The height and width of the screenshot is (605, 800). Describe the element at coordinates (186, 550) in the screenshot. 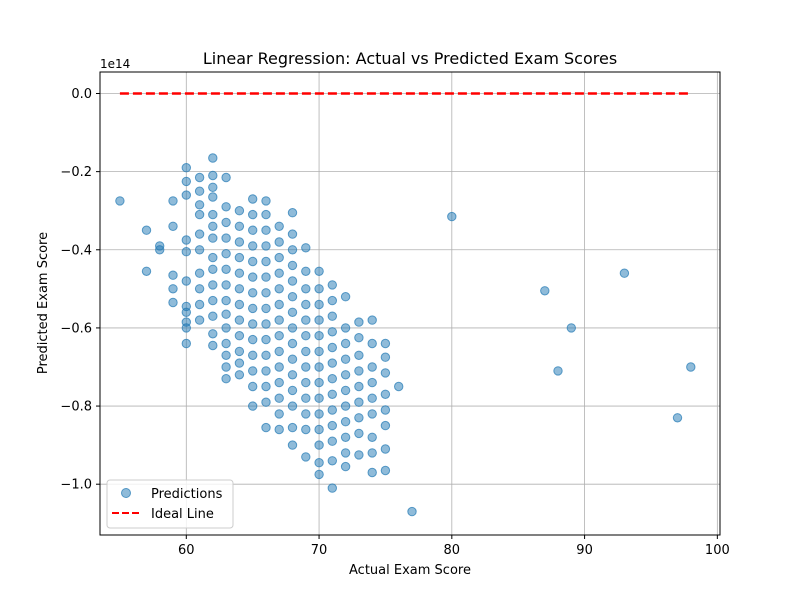

I see `x-tick-label: 60` at that location.